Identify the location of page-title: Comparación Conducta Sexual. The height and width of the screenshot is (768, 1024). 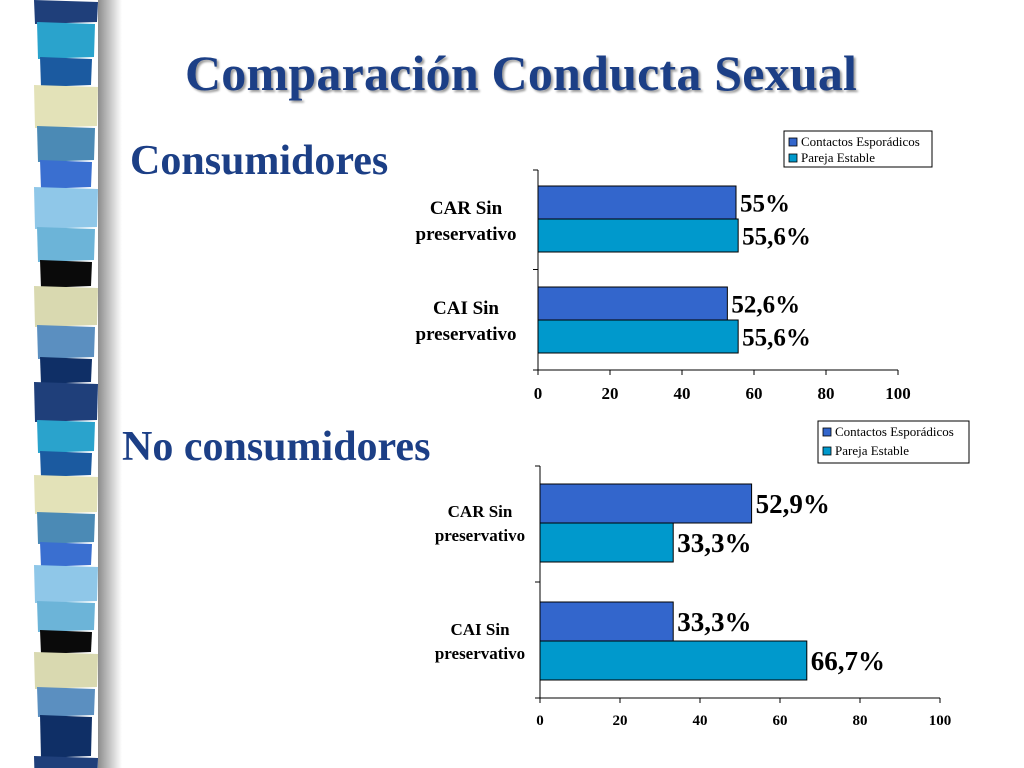
(521, 73).